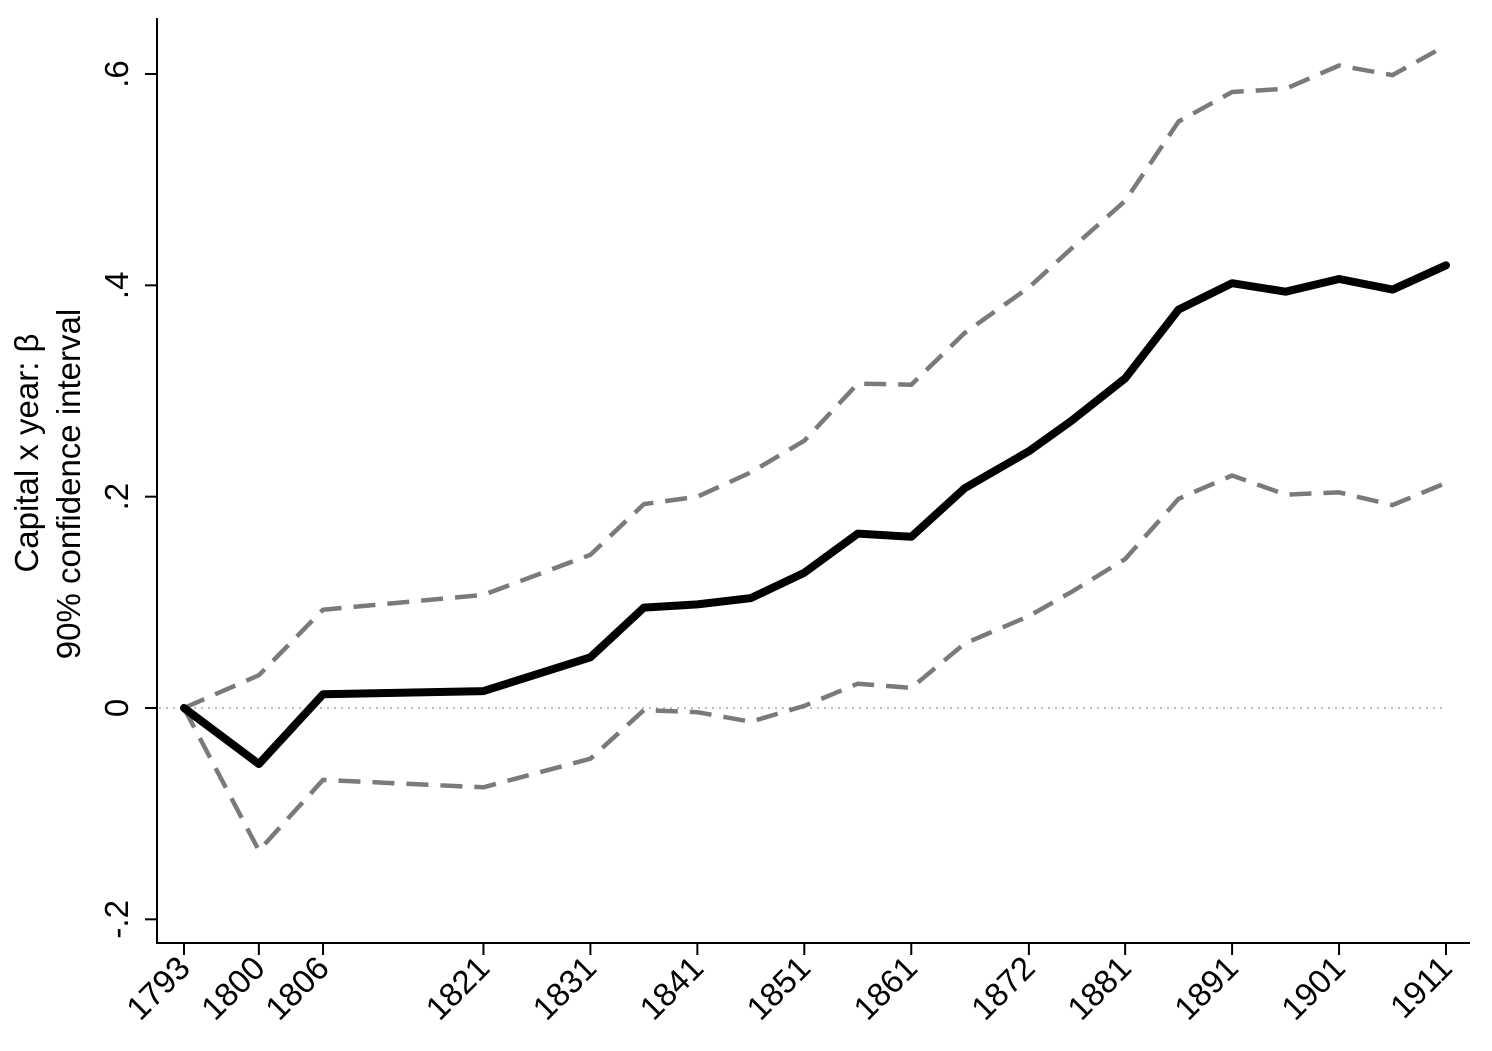 The image size is (1492, 1051). What do you see at coordinates (457, 988) in the screenshot?
I see `x-tick-label: 1821` at bounding box center [457, 988].